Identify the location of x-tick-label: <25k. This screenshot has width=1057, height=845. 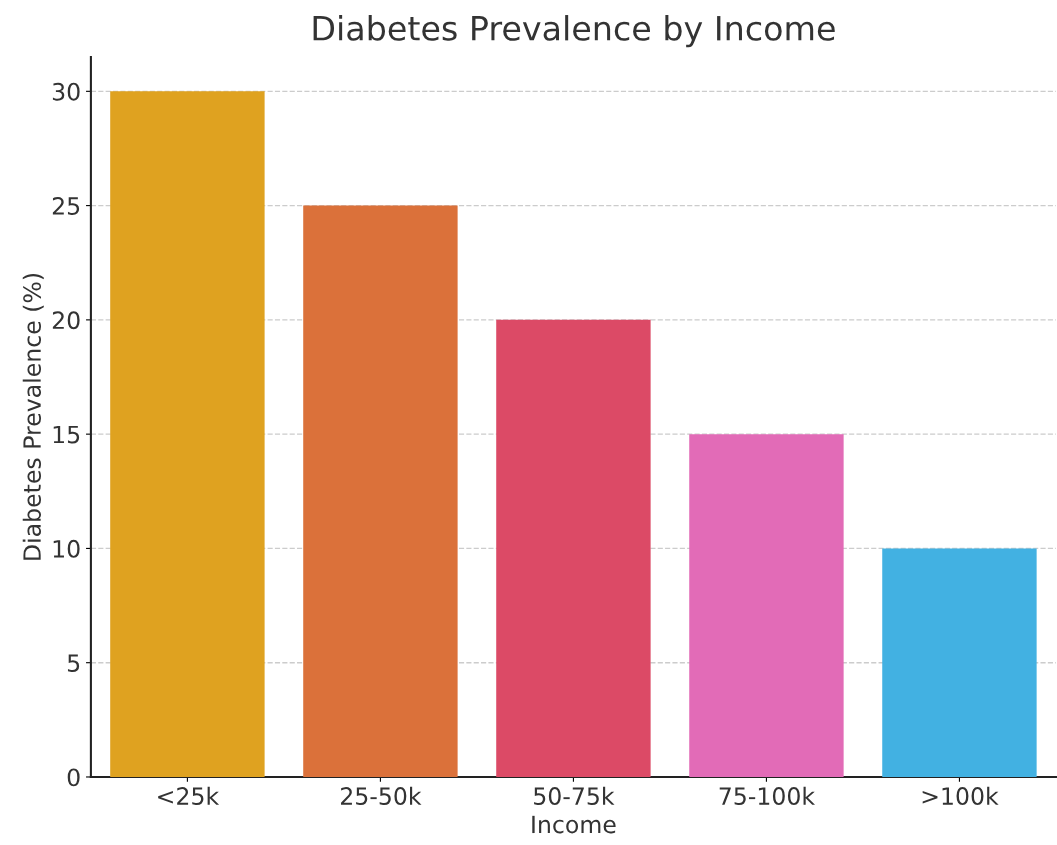
(189, 795).